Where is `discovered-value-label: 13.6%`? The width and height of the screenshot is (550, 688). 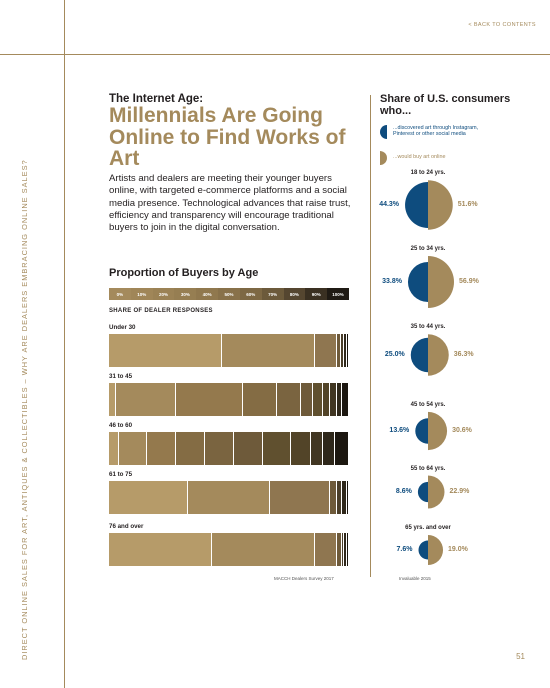 discovered-value-label: 13.6% is located at coordinates (399, 430).